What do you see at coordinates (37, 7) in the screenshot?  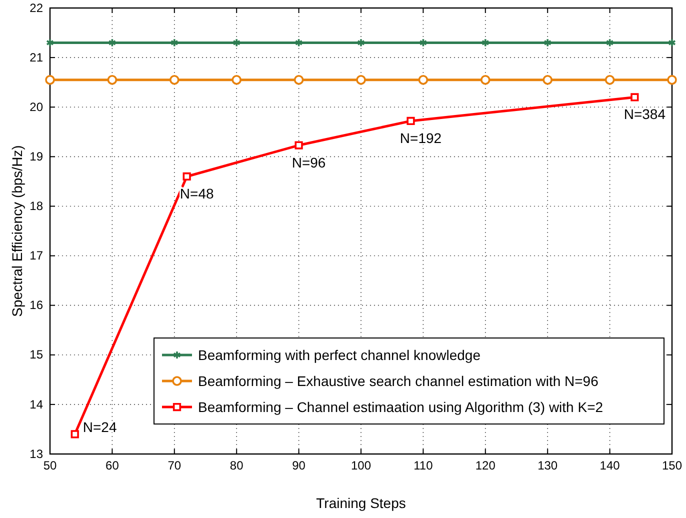 I see `y-tick-label: 22` at bounding box center [37, 7].